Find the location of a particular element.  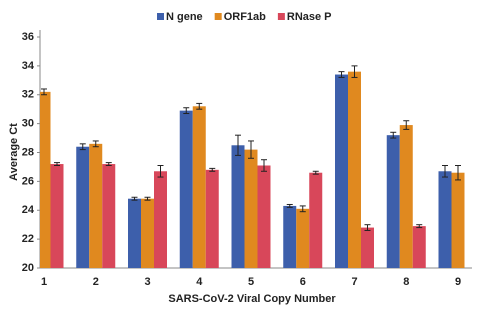

y-tick-label: 32 is located at coordinates (28, 95).